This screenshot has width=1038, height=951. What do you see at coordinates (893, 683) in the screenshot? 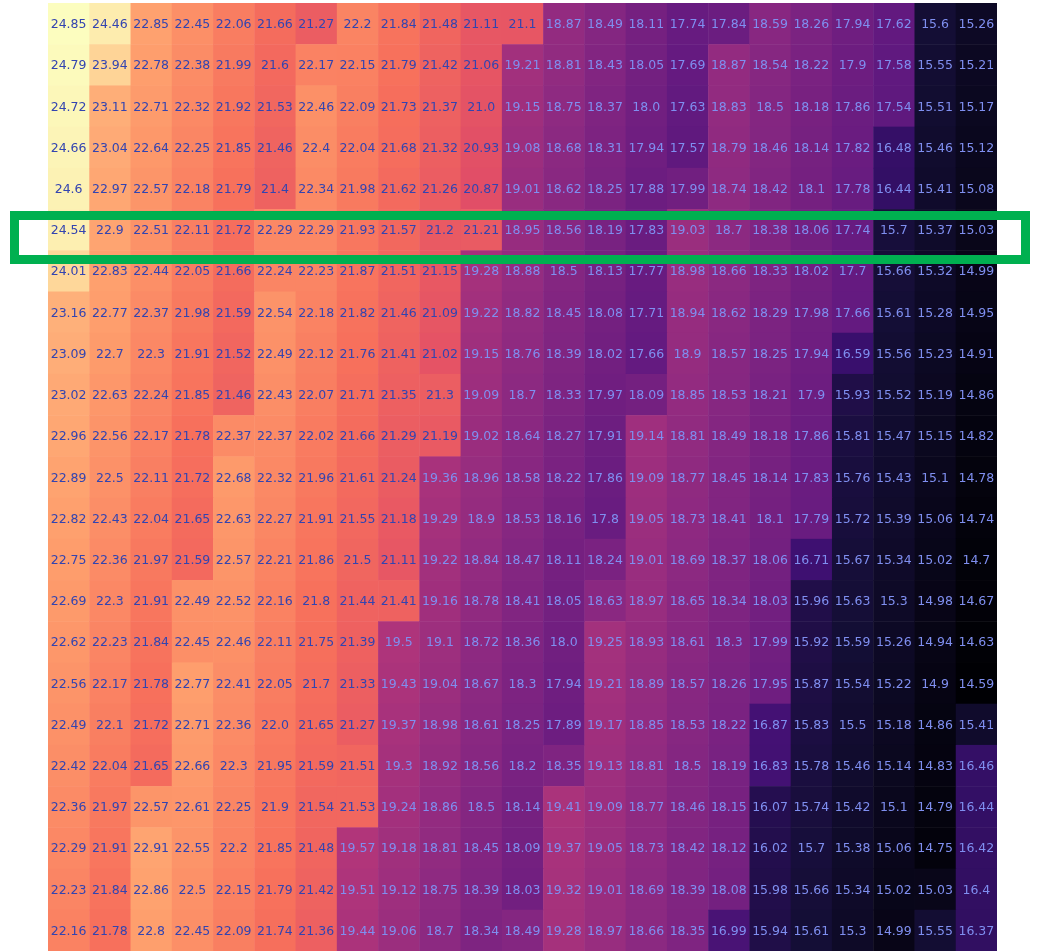
I see `data-label: 15.22` at bounding box center [893, 683].